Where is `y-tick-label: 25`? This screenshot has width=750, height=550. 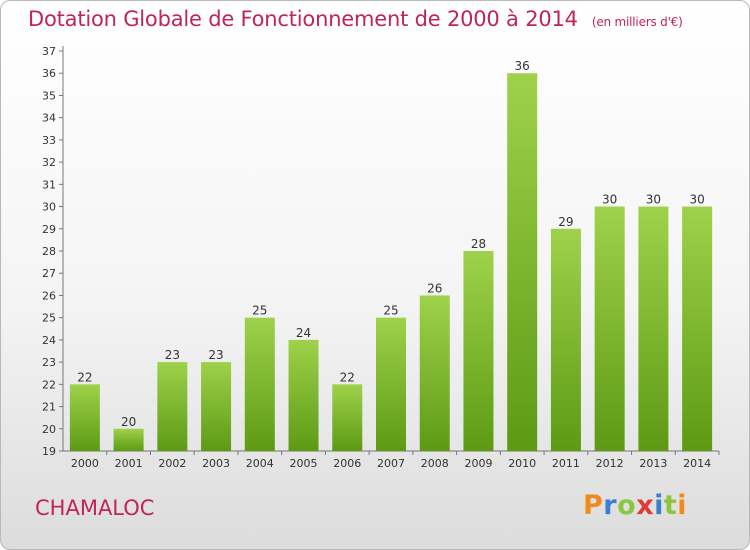
y-tick-label: 25 is located at coordinates (49, 318).